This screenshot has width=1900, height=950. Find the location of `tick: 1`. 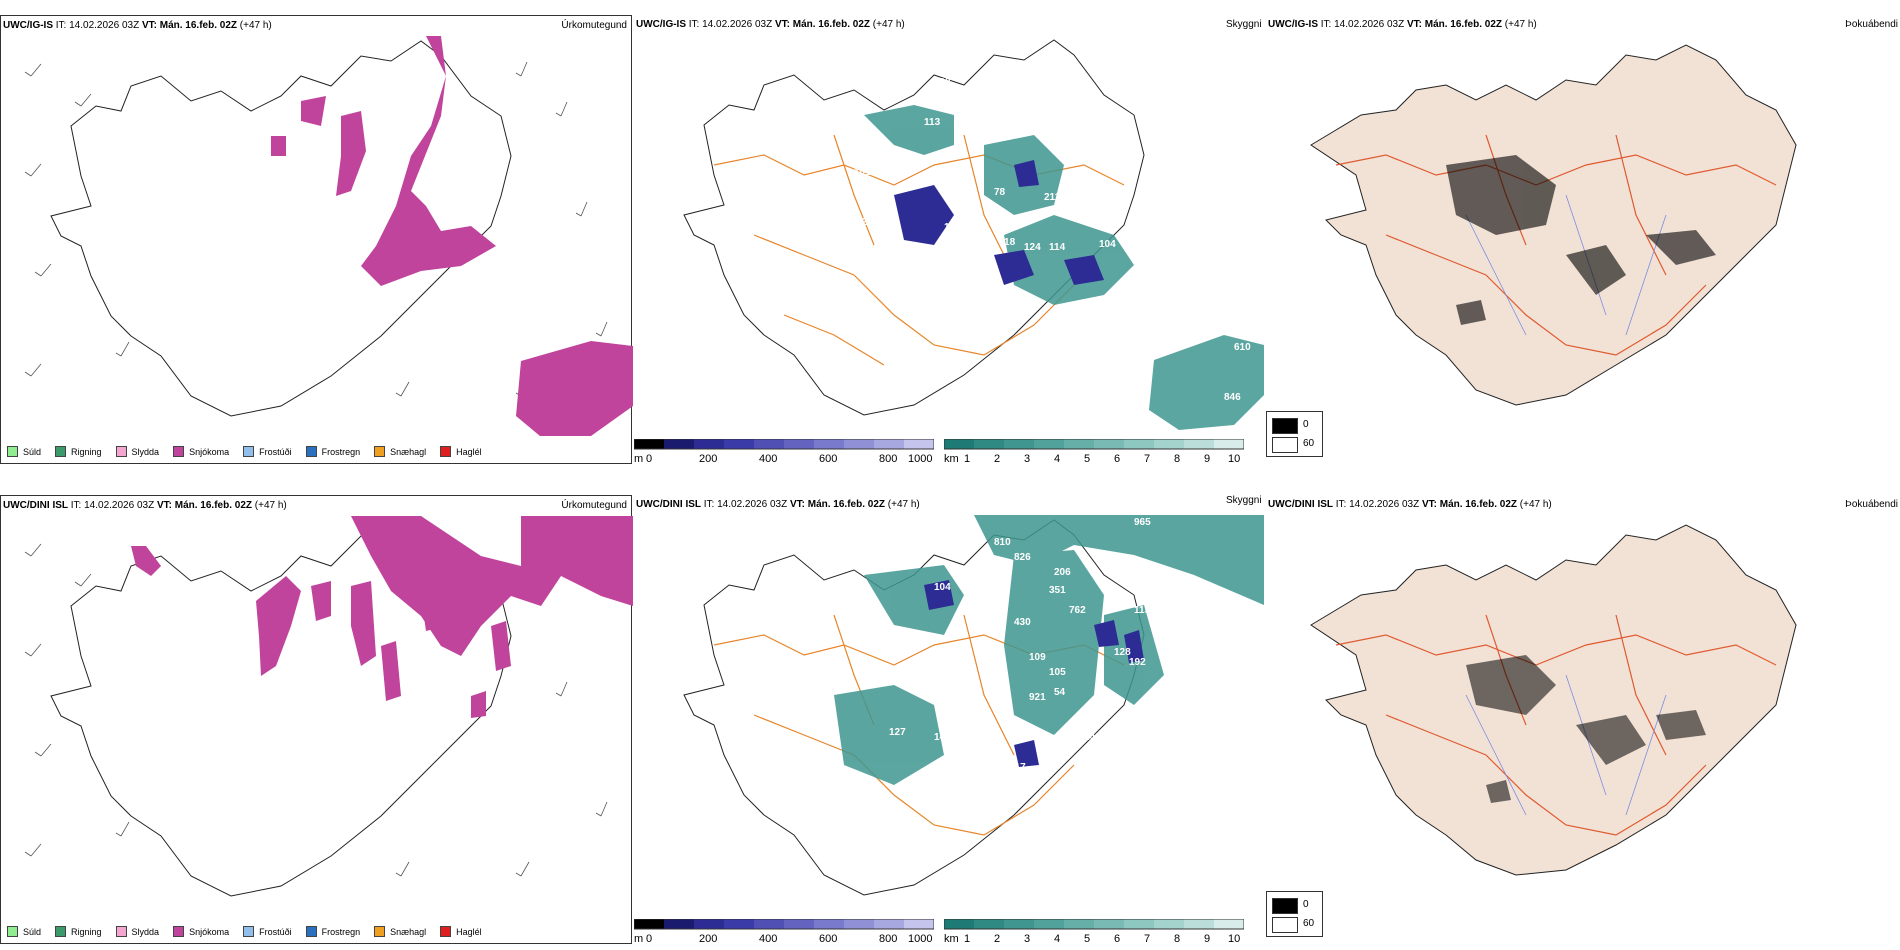

tick: 1 is located at coordinates (967, 459).